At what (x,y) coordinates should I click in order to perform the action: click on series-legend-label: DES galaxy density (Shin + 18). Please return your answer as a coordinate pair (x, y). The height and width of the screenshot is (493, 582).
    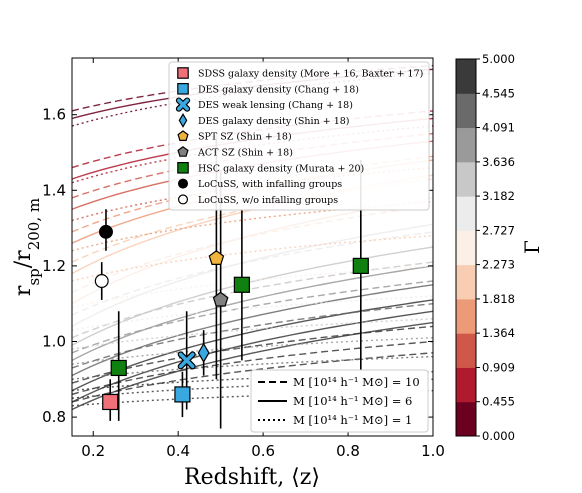
    Looking at the image, I should click on (274, 121).